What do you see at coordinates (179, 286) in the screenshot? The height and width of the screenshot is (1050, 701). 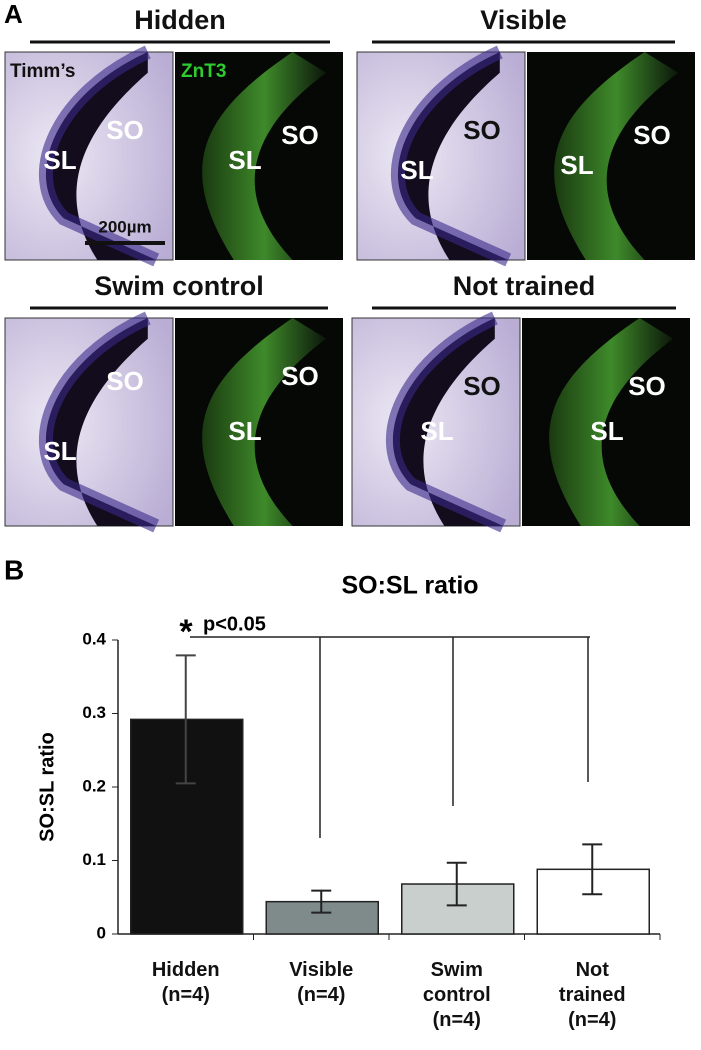 I see `panel-title: Swim control` at bounding box center [179, 286].